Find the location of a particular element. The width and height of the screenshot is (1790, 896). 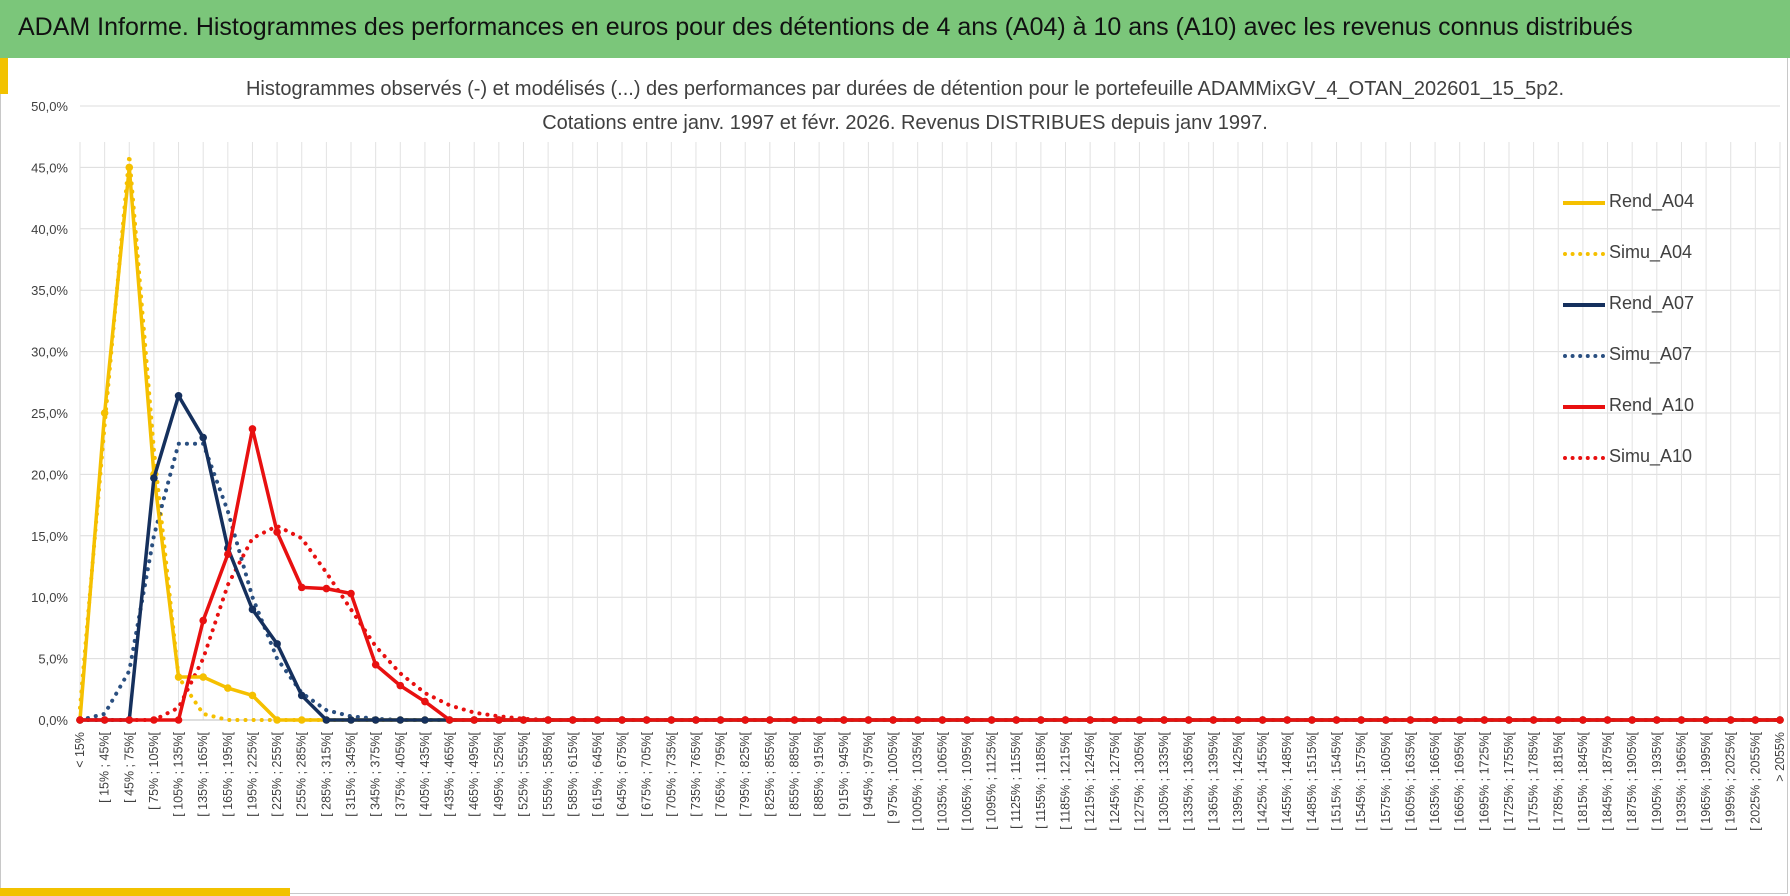

x-tick-label: [ 855% ; 885%[ is located at coordinates (794, 773).